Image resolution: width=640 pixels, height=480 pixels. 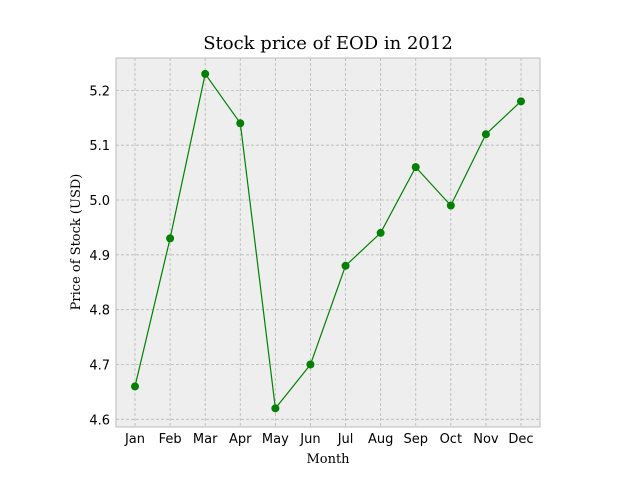 What do you see at coordinates (329, 439) in the screenshot?
I see `x-axis-ticks: Jan Feb Mar Apr May Jun Jul Aug Sep Oct Nov Dec` at bounding box center [329, 439].